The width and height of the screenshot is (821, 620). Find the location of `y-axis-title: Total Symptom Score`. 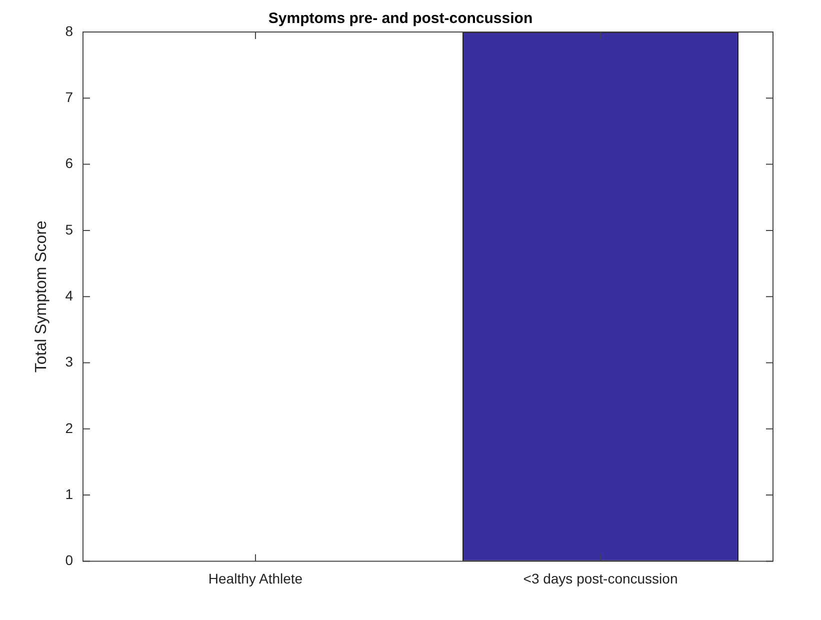

y-axis-title: Total Symptom Score is located at coordinates (41, 296).